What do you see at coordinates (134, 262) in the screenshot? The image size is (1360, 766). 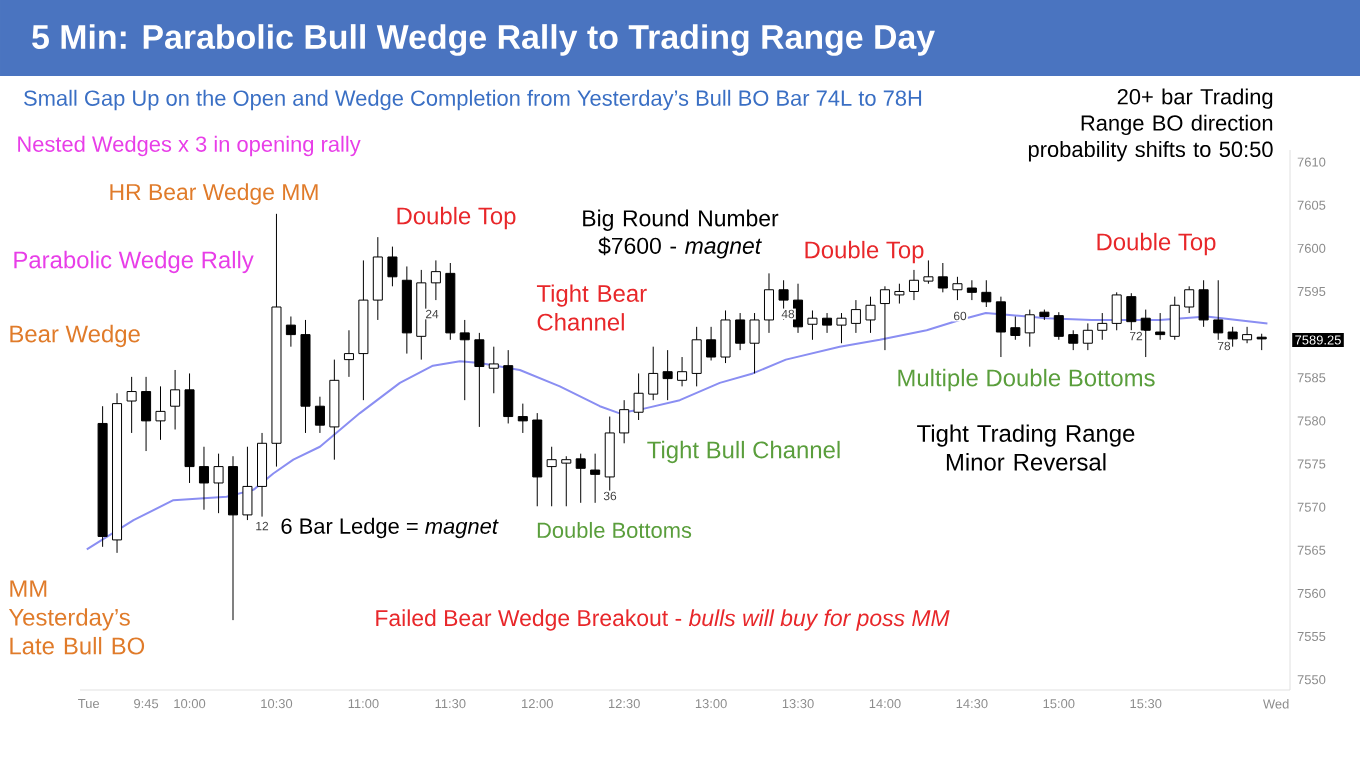 I see `annotation: Parabolic Wedge Rally` at bounding box center [134, 262].